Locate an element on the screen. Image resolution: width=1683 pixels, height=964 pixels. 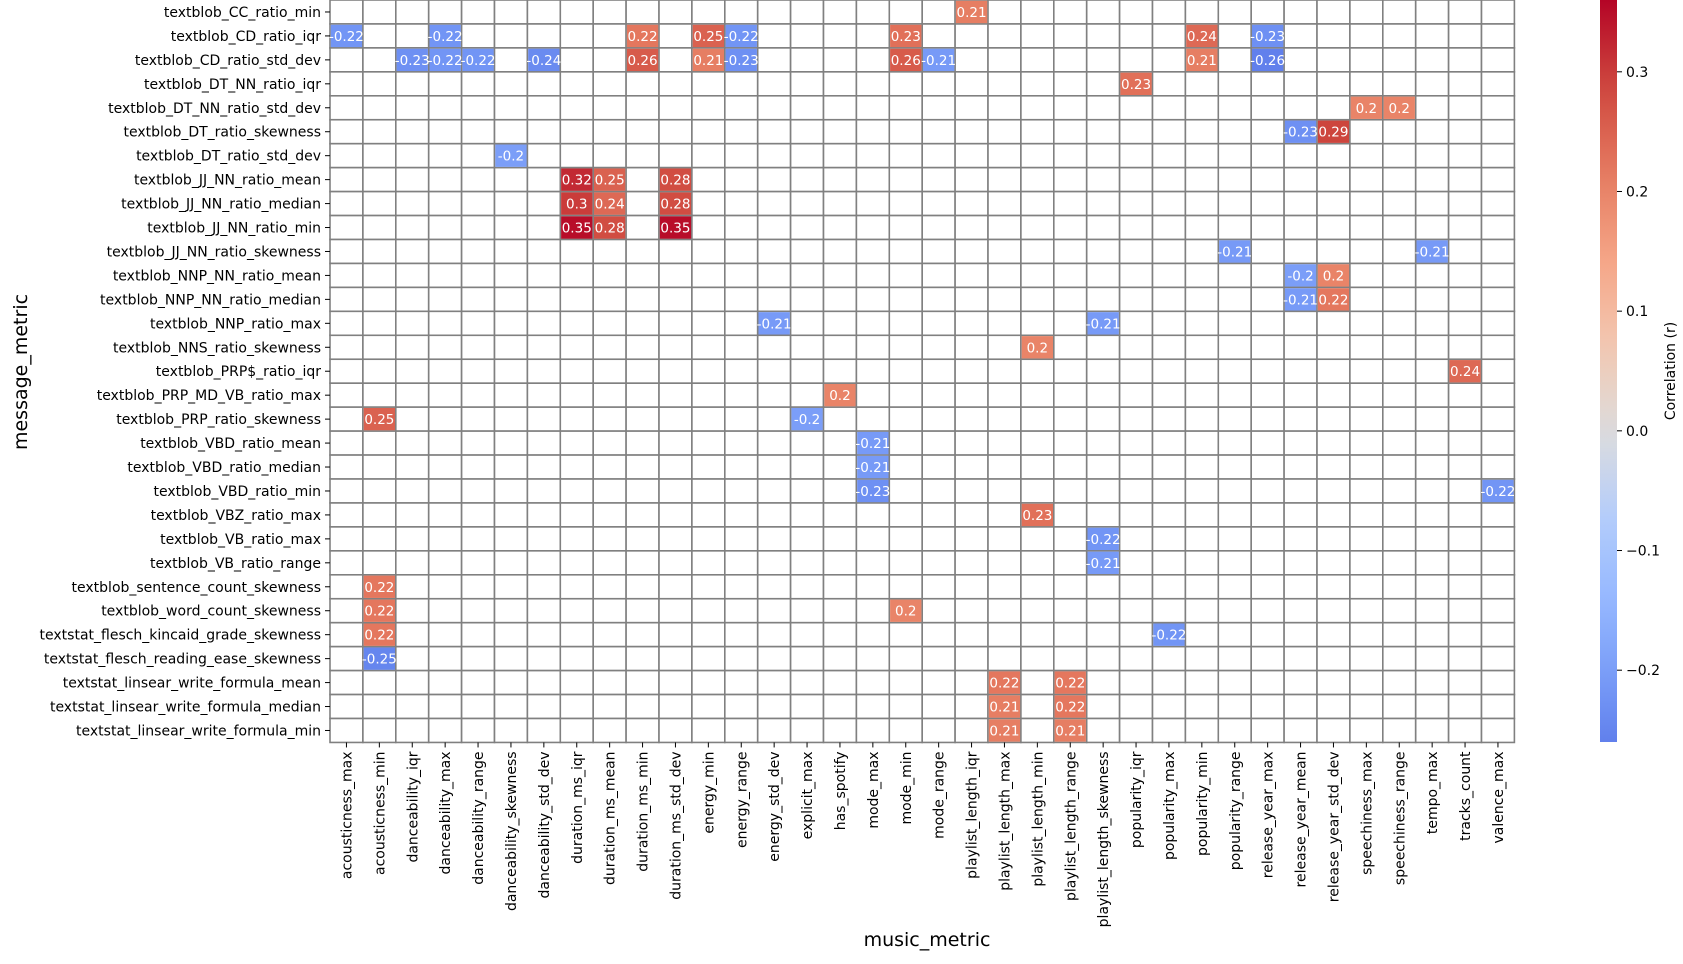
x-tick-label: duration_ms_mean is located at coordinates (611, 818).